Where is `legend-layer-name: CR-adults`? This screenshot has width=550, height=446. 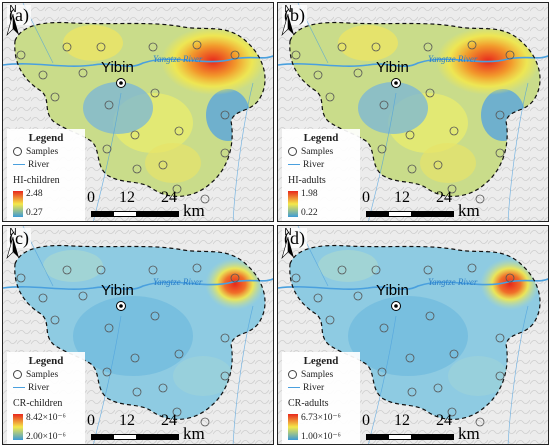
legend-layer-name: CR-adults is located at coordinates (308, 403).